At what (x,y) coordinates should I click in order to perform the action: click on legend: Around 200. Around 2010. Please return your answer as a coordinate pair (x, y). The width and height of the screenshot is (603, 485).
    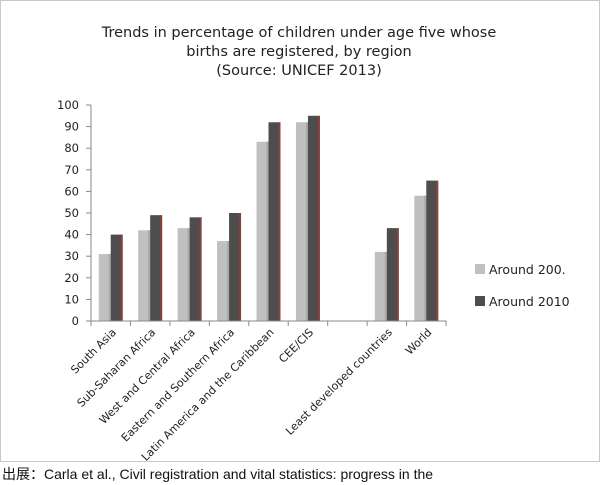
    Looking at the image, I should click on (522, 285).